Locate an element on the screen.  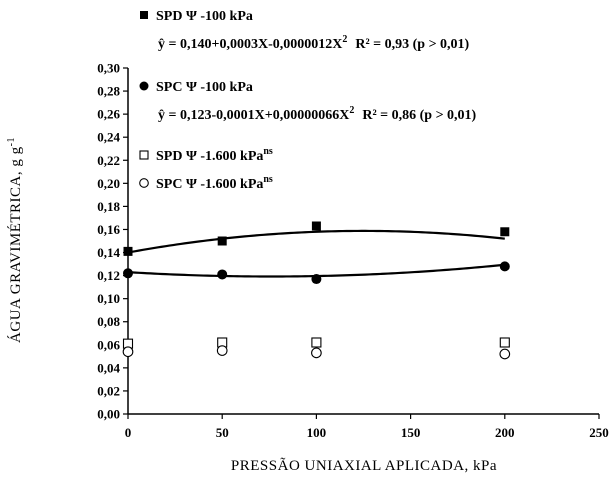
legend-label-series-1: SPD Ψ -100 kPa is located at coordinates (204, 16).